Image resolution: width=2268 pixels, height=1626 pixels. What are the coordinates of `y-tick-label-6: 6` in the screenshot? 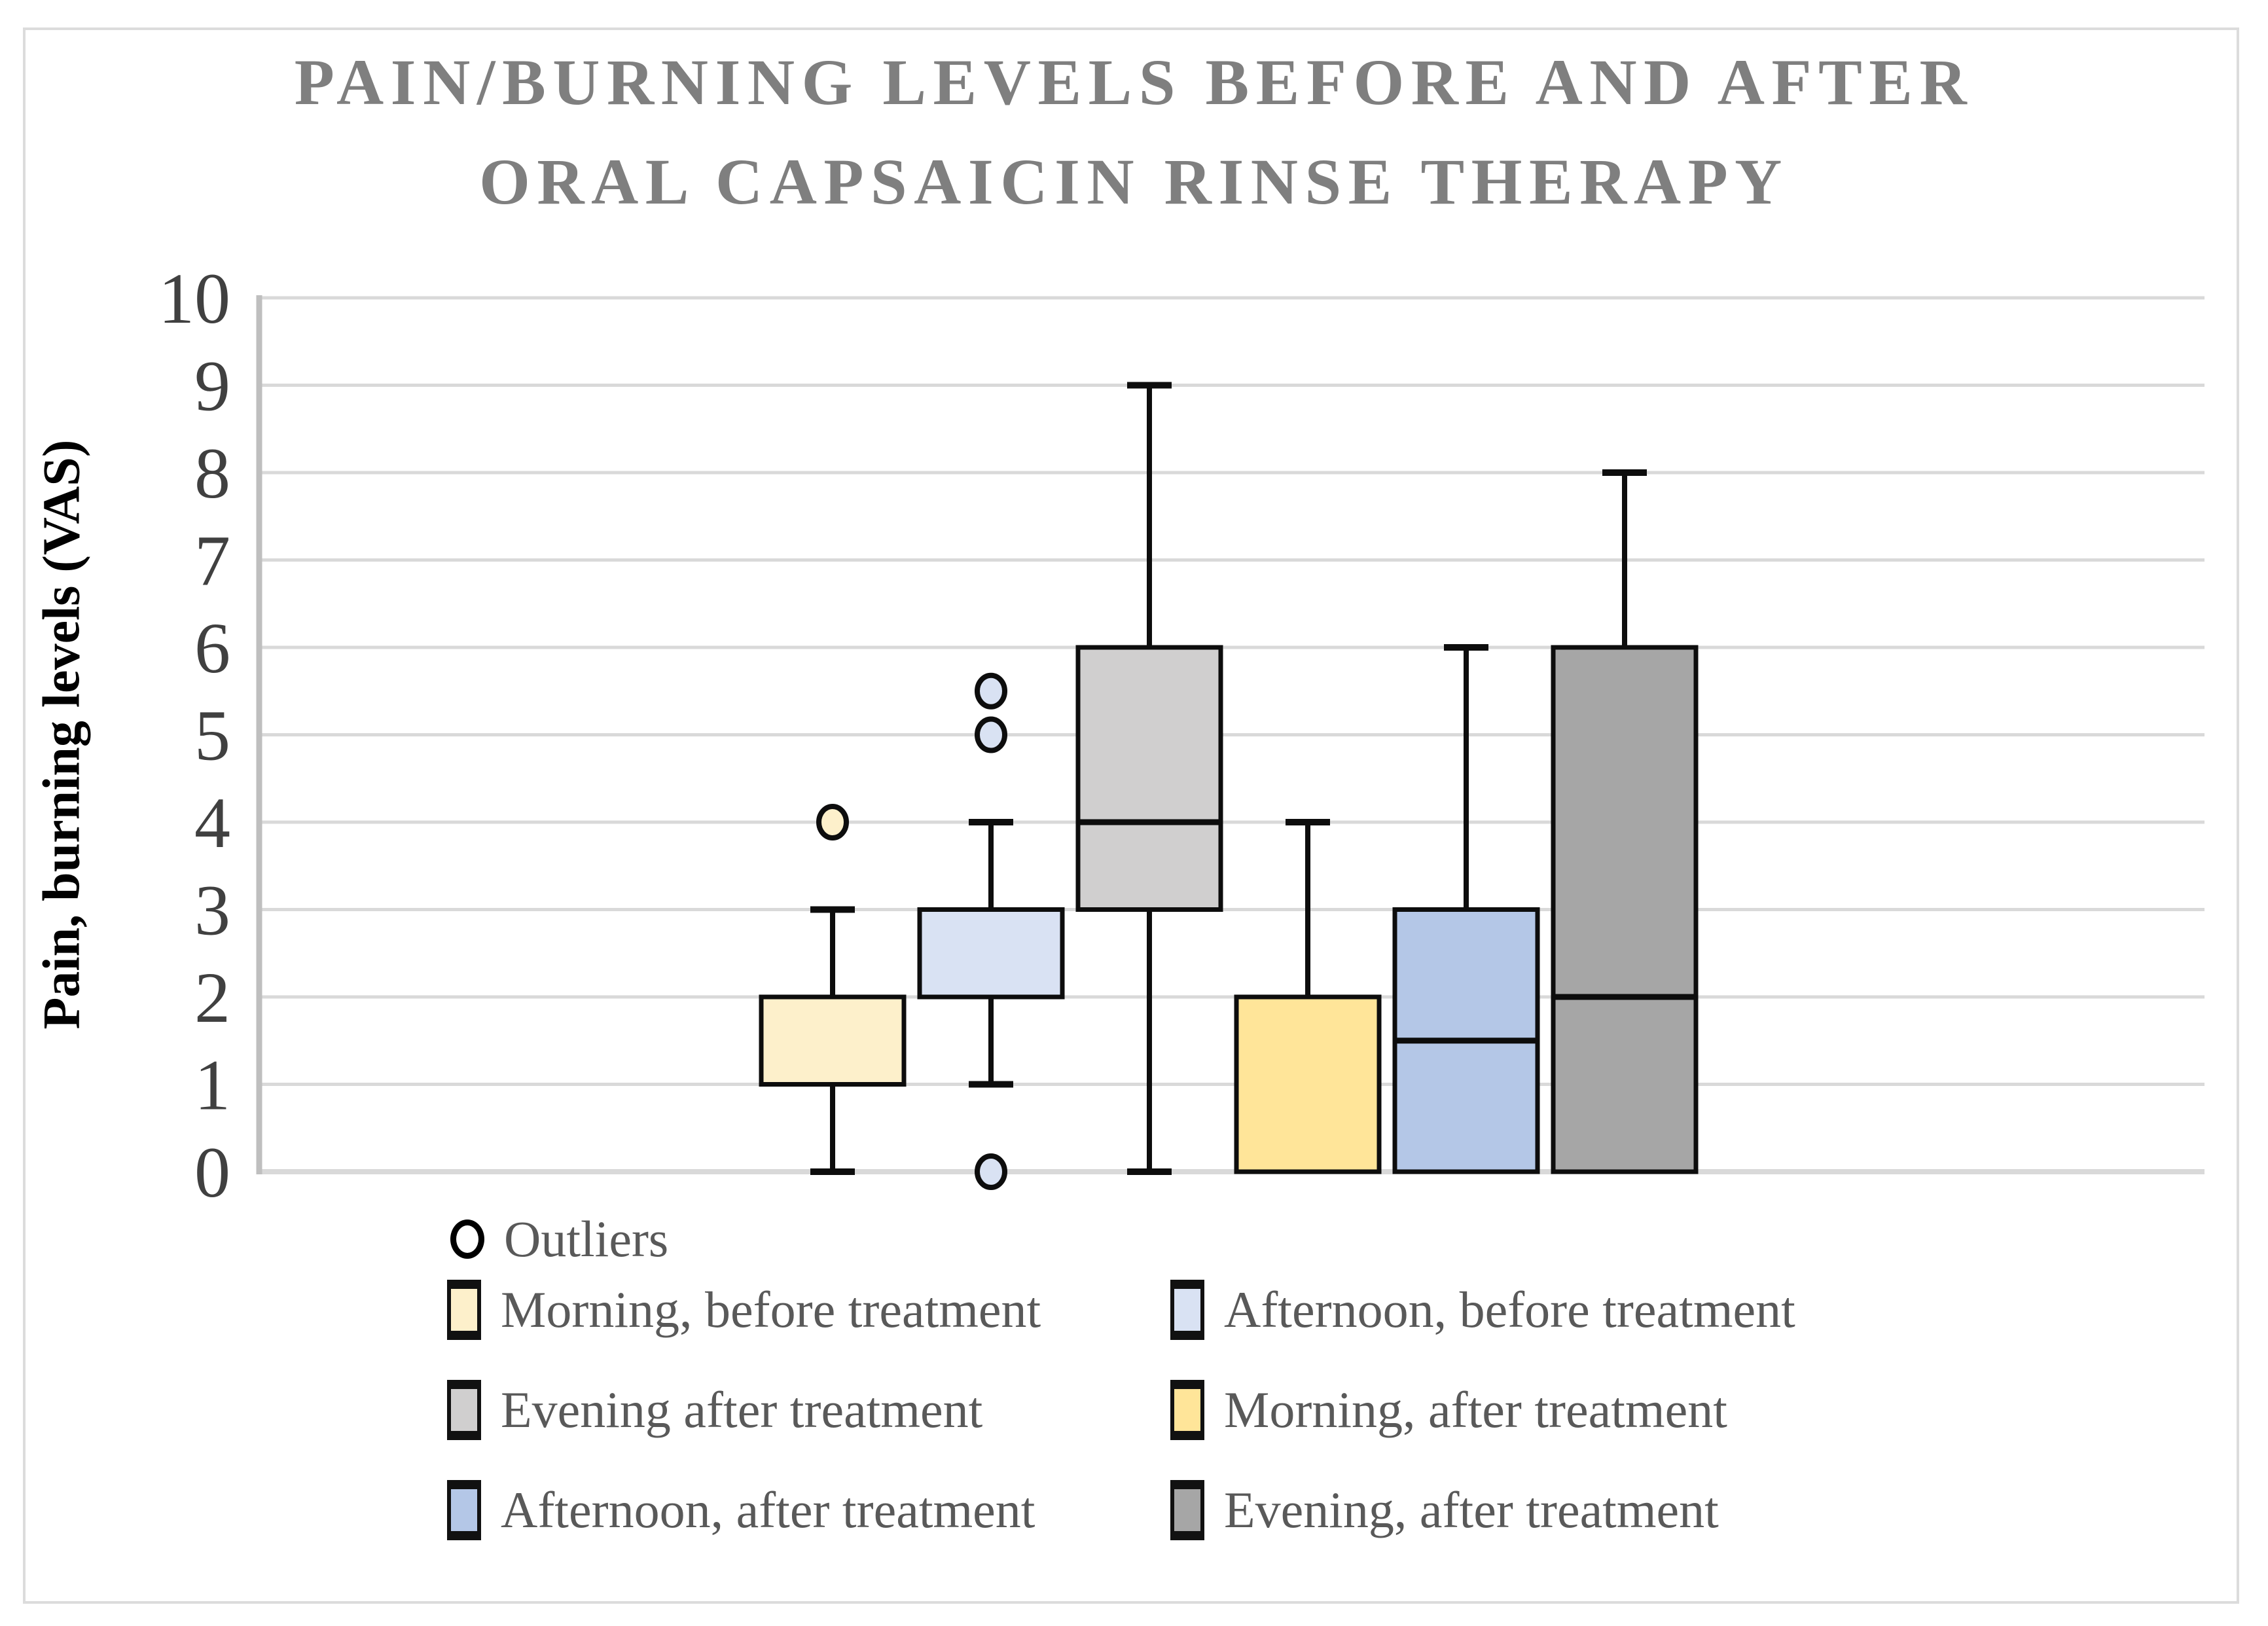 It's located at (212, 648).